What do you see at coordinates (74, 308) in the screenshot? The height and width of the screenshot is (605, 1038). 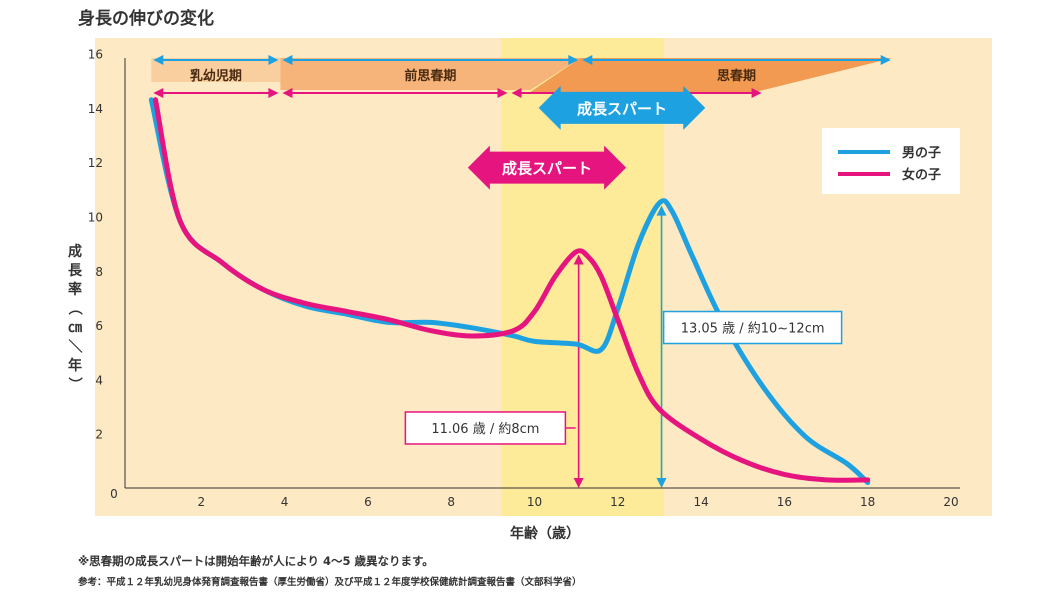 I see `y-axis-label-char: （` at bounding box center [74, 308].